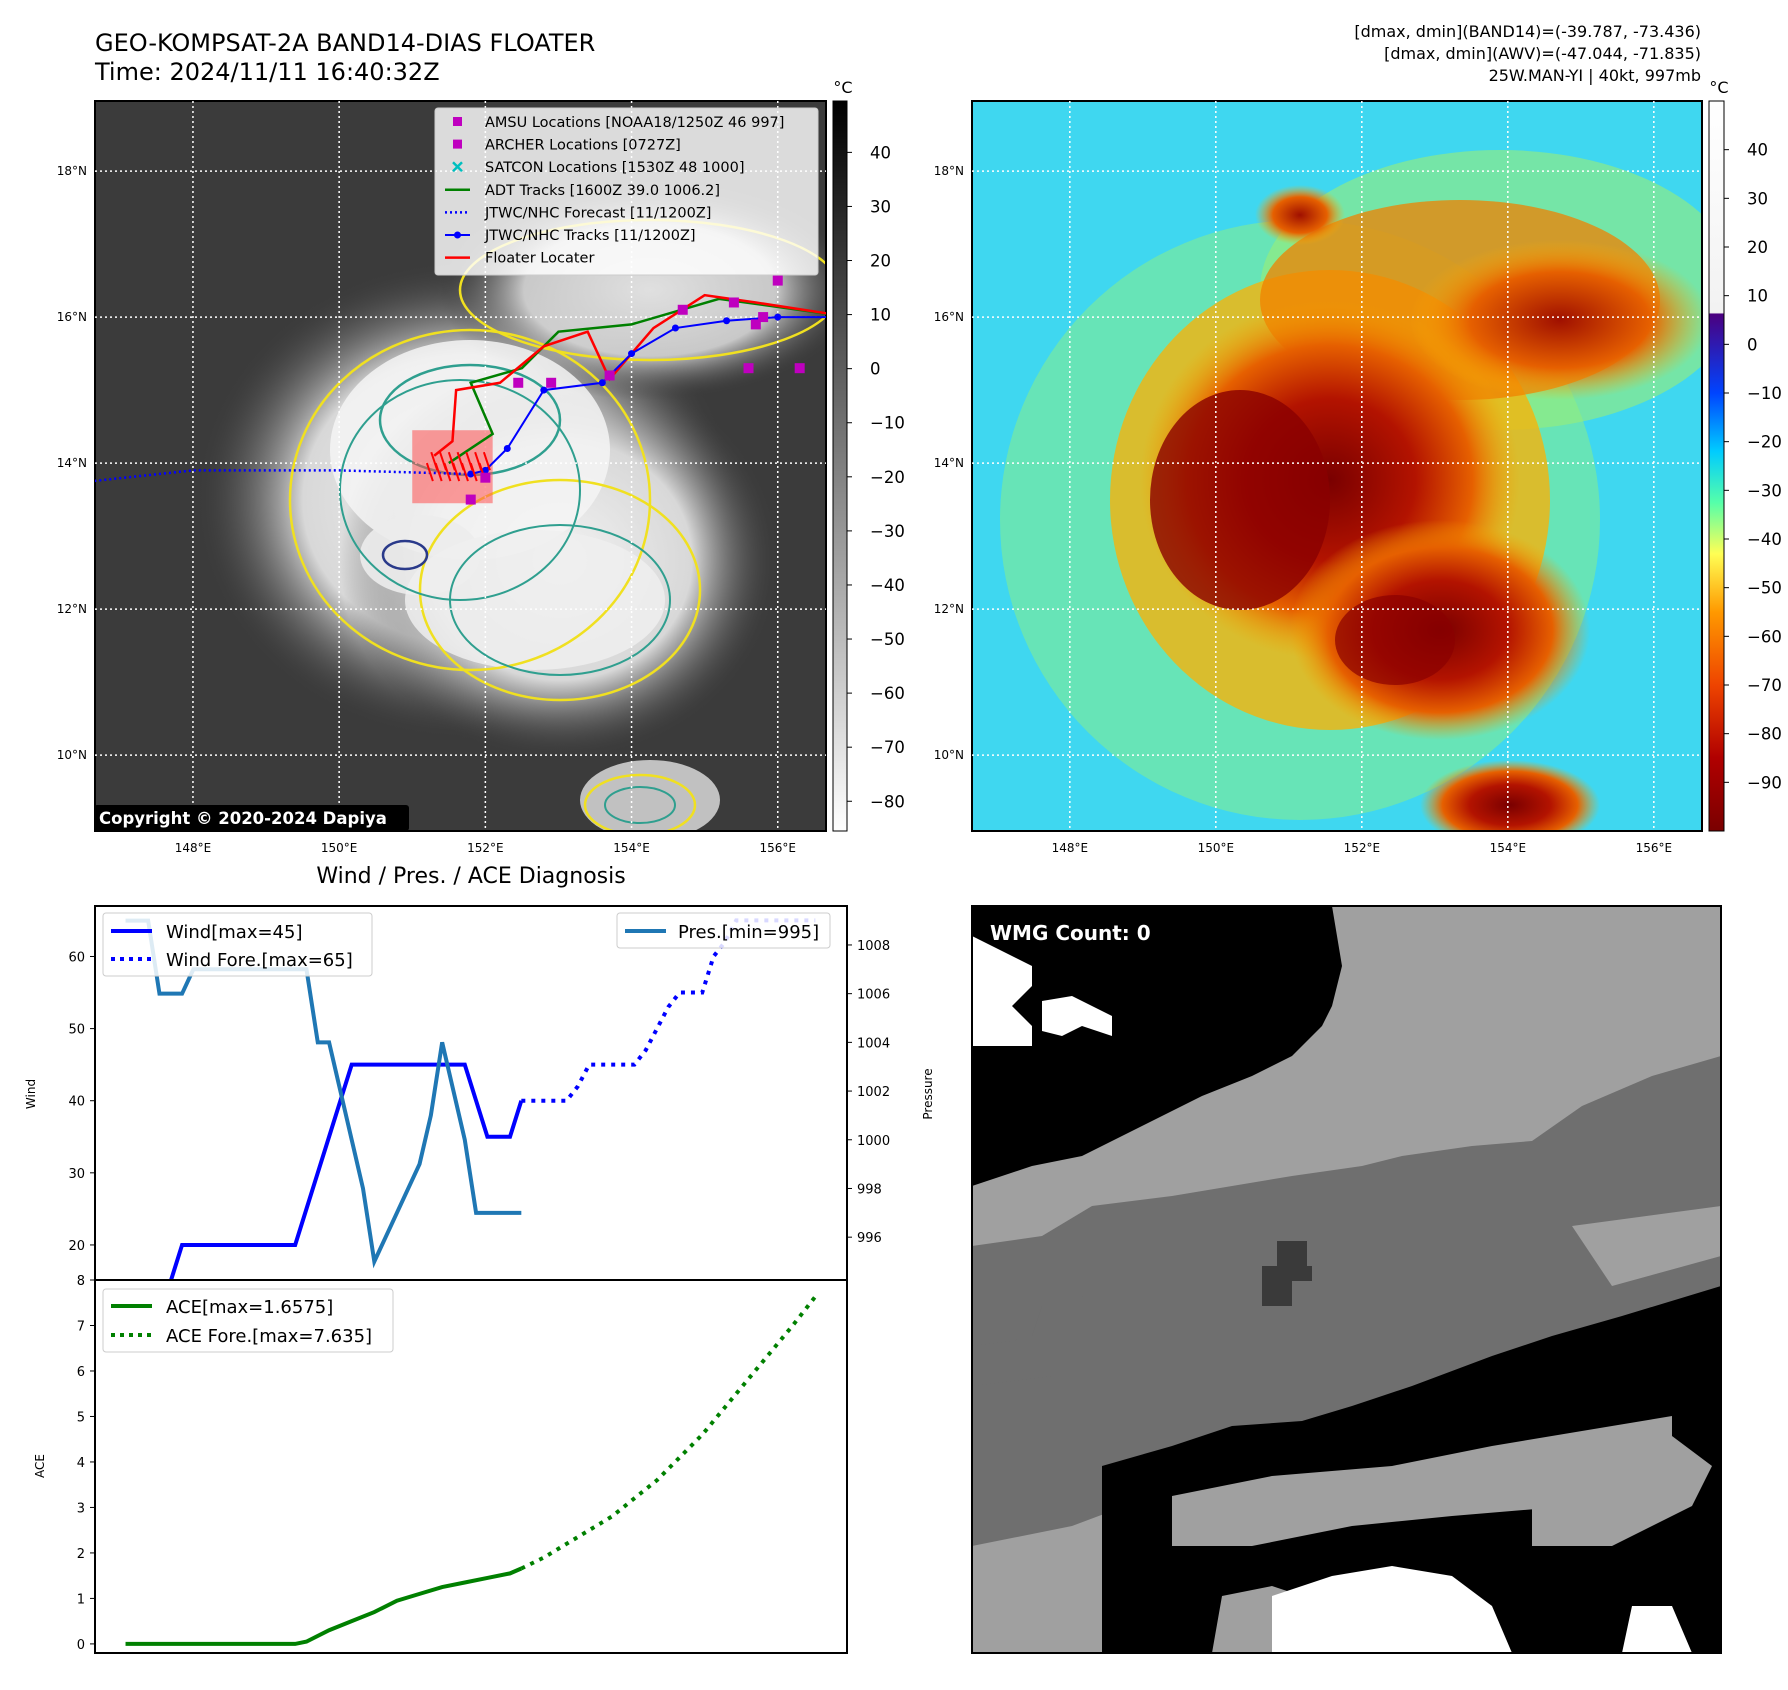 This screenshot has height=1690, width=1788. Describe the element at coordinates (949, 463) in the screenshot. I see `lat-tick-label: 14°N` at that location.